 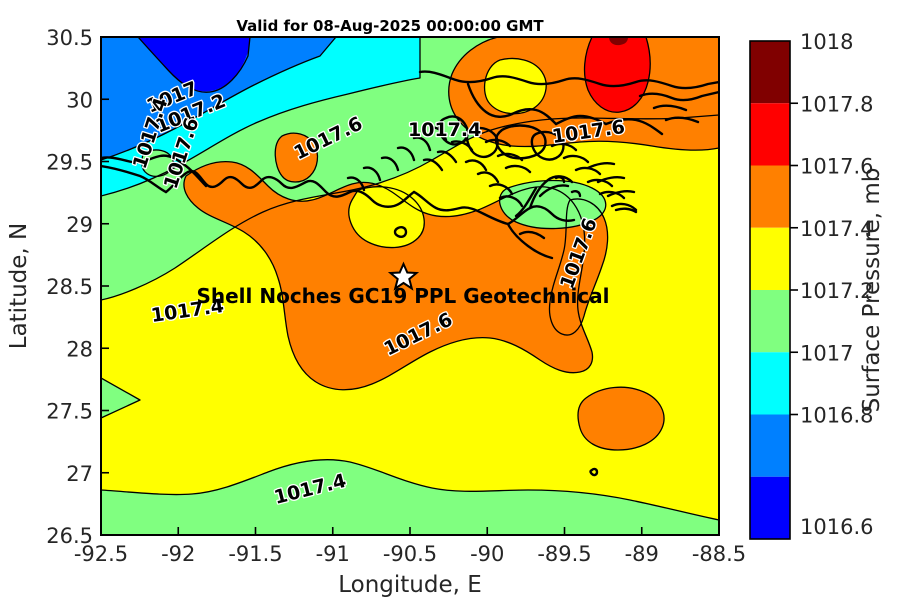 I want to click on colorbar-title: Surface Pressure, mb, so click(x=872, y=290).